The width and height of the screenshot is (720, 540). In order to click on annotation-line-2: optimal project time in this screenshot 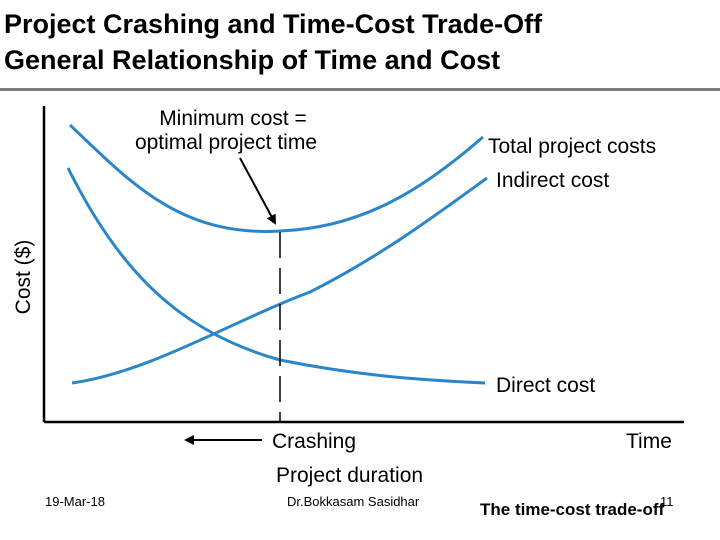, I will do `click(226, 142)`.